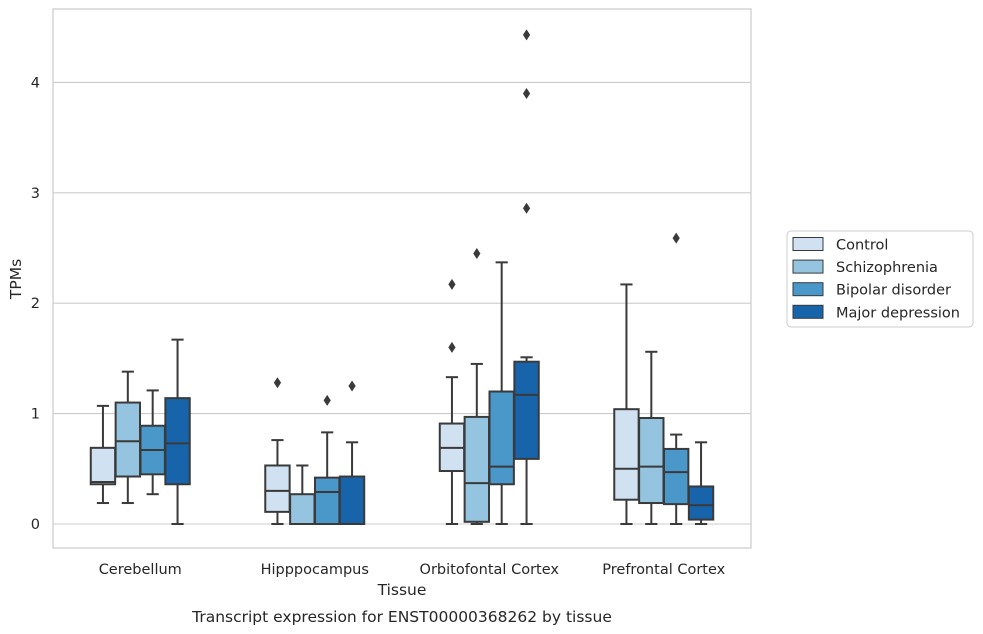 The height and width of the screenshot is (634, 983). Describe the element at coordinates (315, 570) in the screenshot. I see `x-tick-label: Hipppocampus` at that location.